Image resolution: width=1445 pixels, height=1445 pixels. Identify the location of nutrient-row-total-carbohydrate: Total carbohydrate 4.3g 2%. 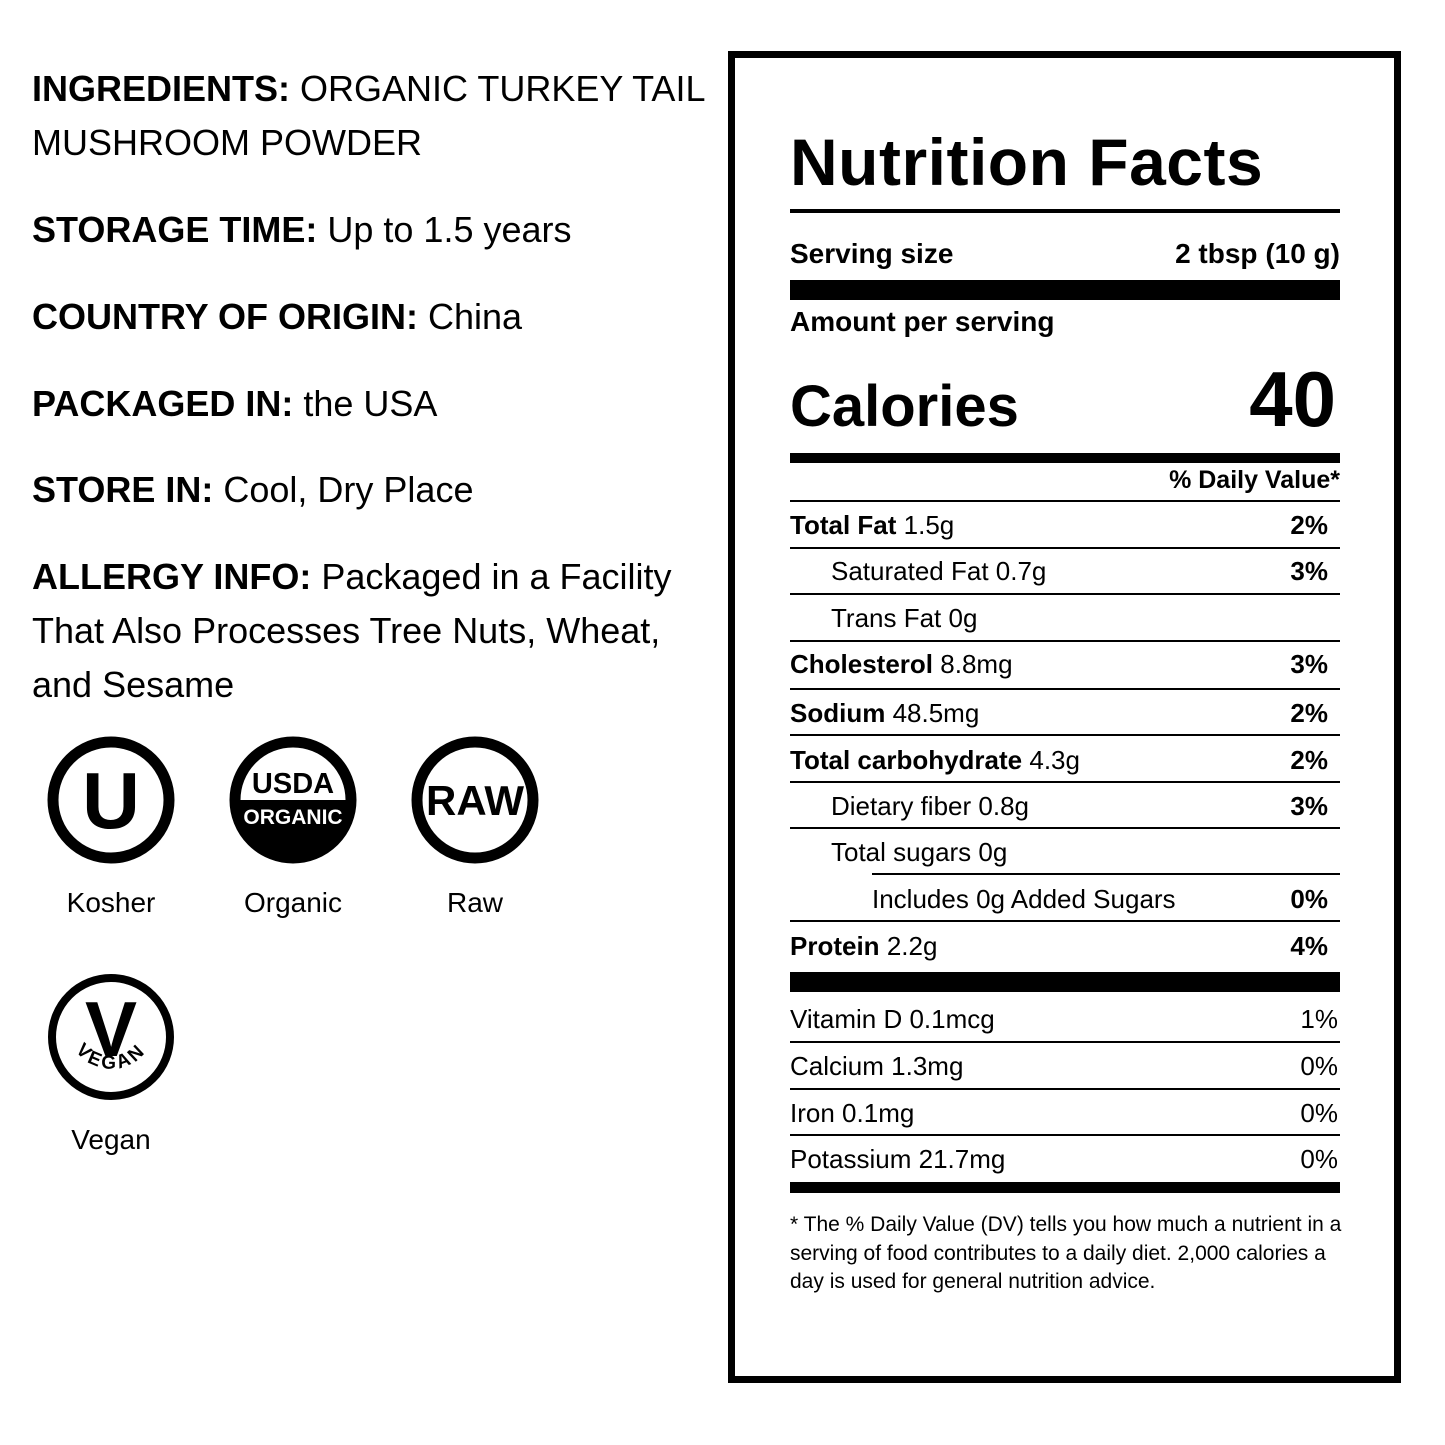
(1065, 760).